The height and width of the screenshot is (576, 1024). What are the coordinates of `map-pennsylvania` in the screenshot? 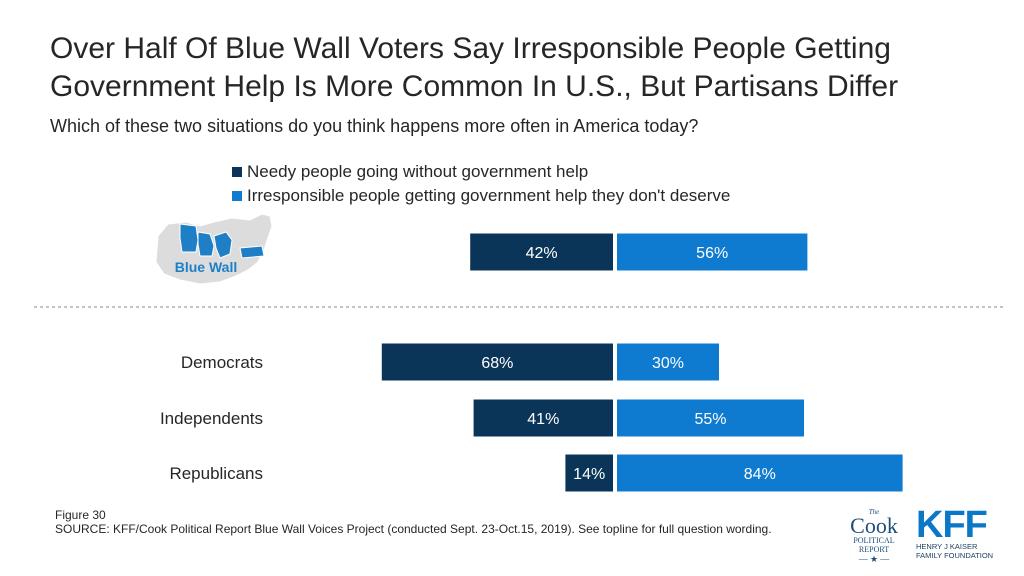 It's located at (252, 252).